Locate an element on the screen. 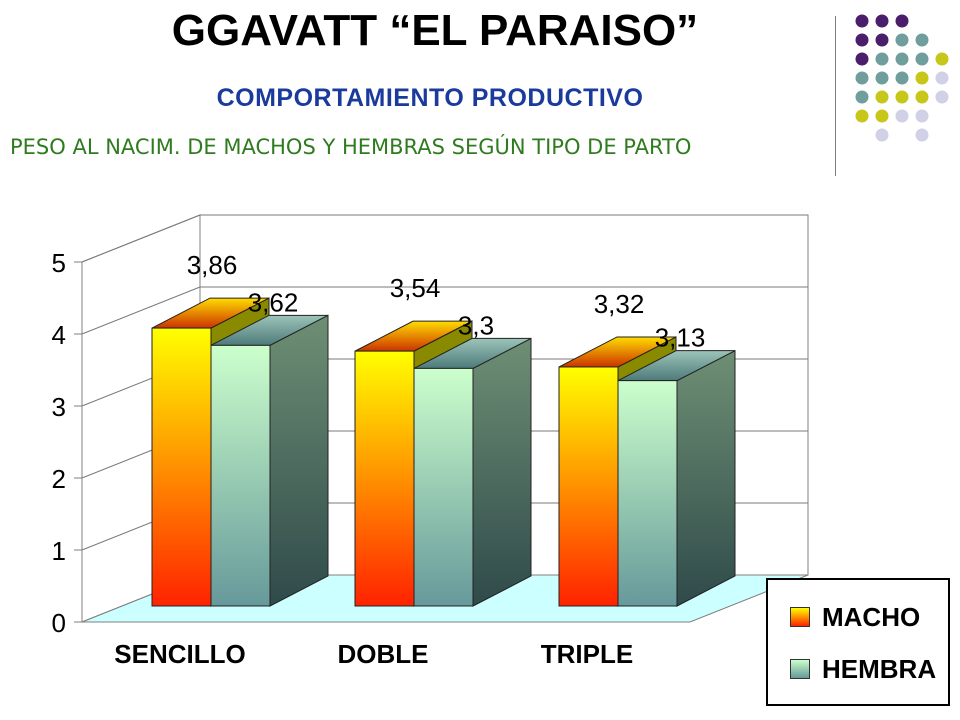 This screenshot has width=960, height=720. y-tick-label: 2 is located at coordinates (59, 479).